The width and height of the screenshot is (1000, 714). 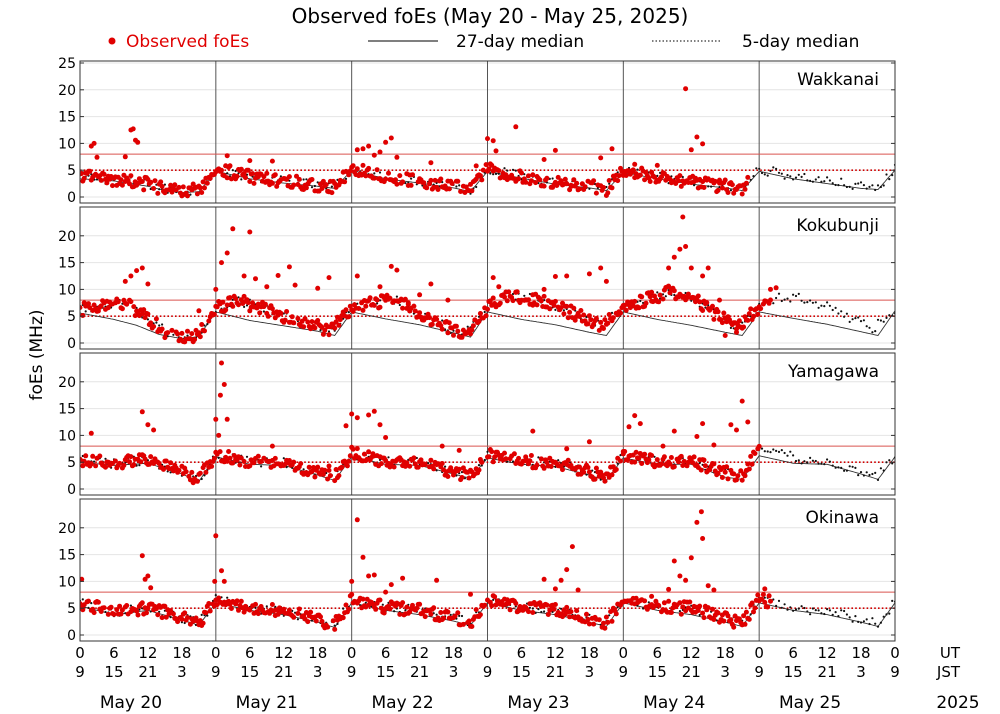 I want to click on x-tick-label-ut: 0, so click(x=80, y=653).